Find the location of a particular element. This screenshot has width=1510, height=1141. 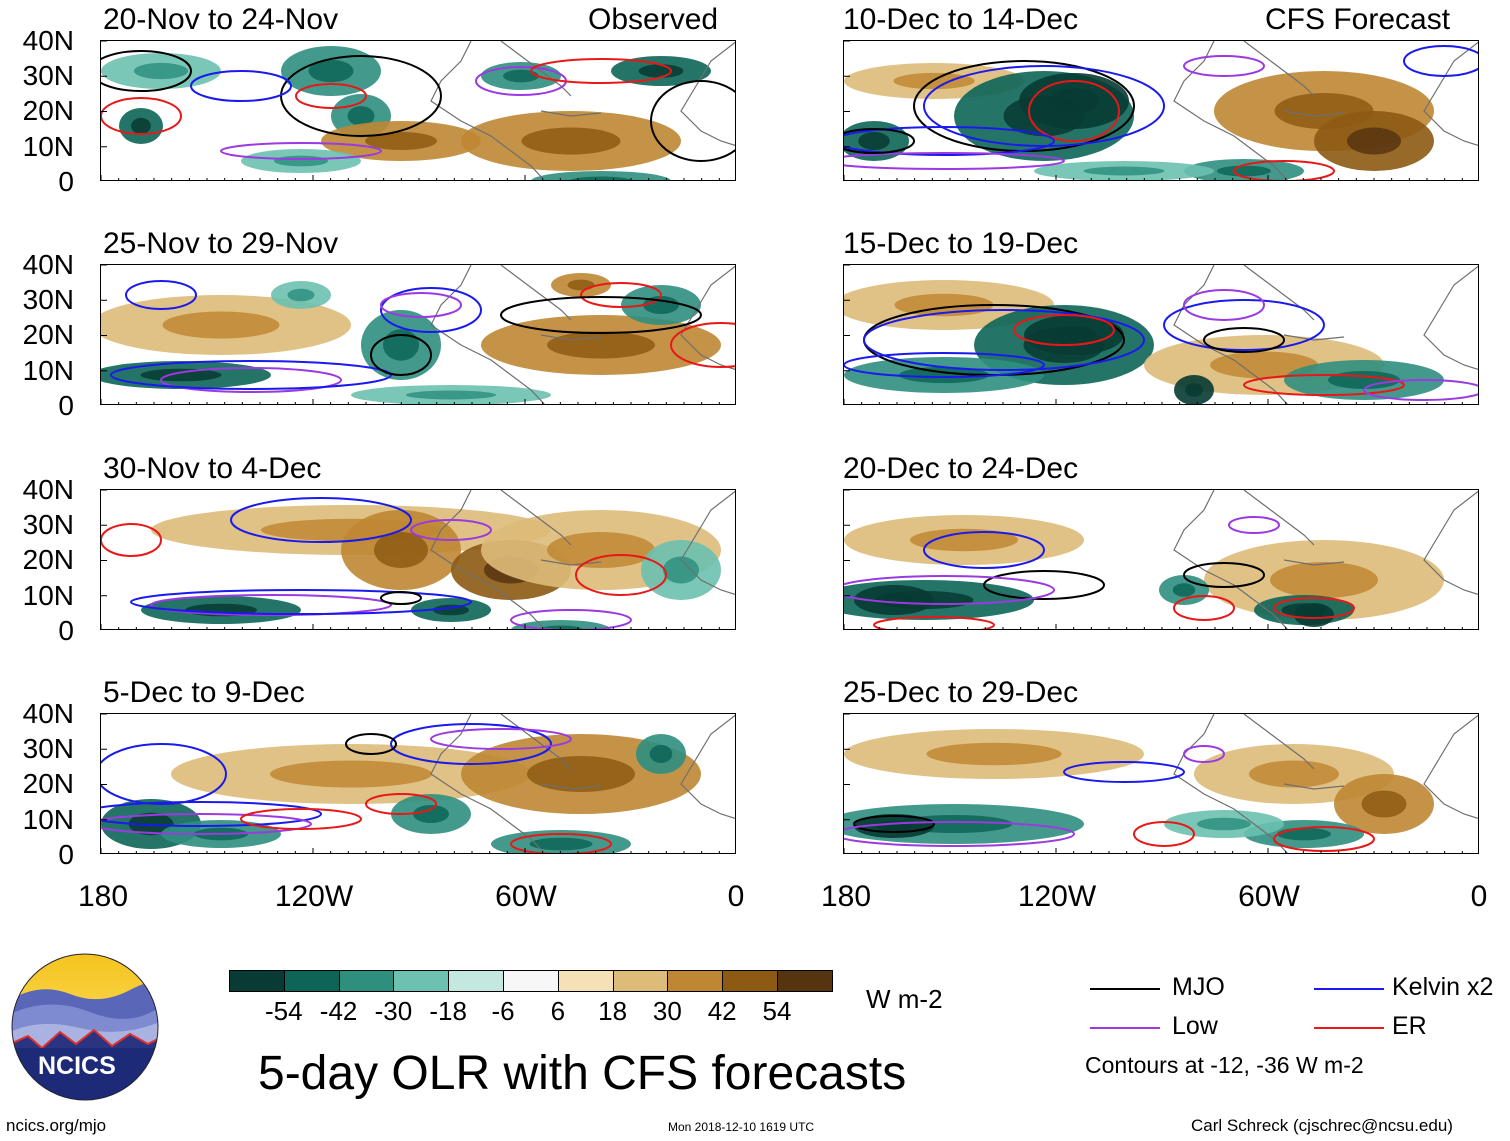

colorbar-label: -6 is located at coordinates (503, 1011).